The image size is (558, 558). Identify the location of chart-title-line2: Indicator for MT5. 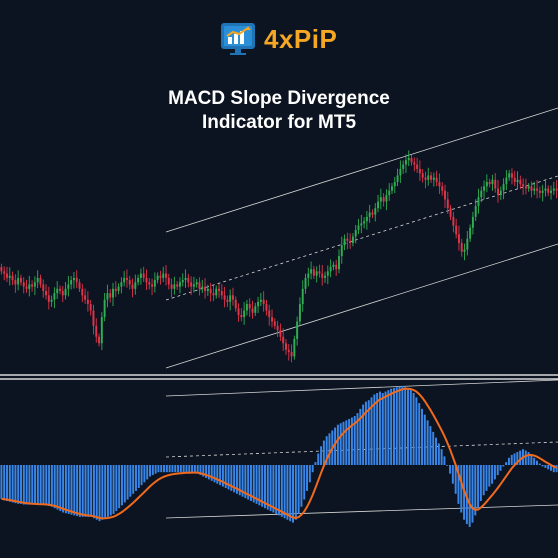
(279, 122).